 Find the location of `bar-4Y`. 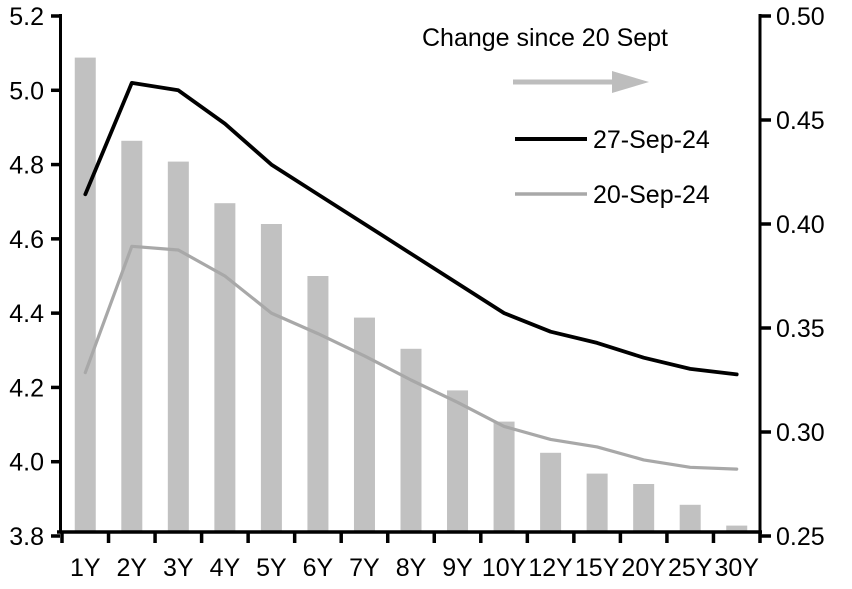

bar-4Y is located at coordinates (225, 367).